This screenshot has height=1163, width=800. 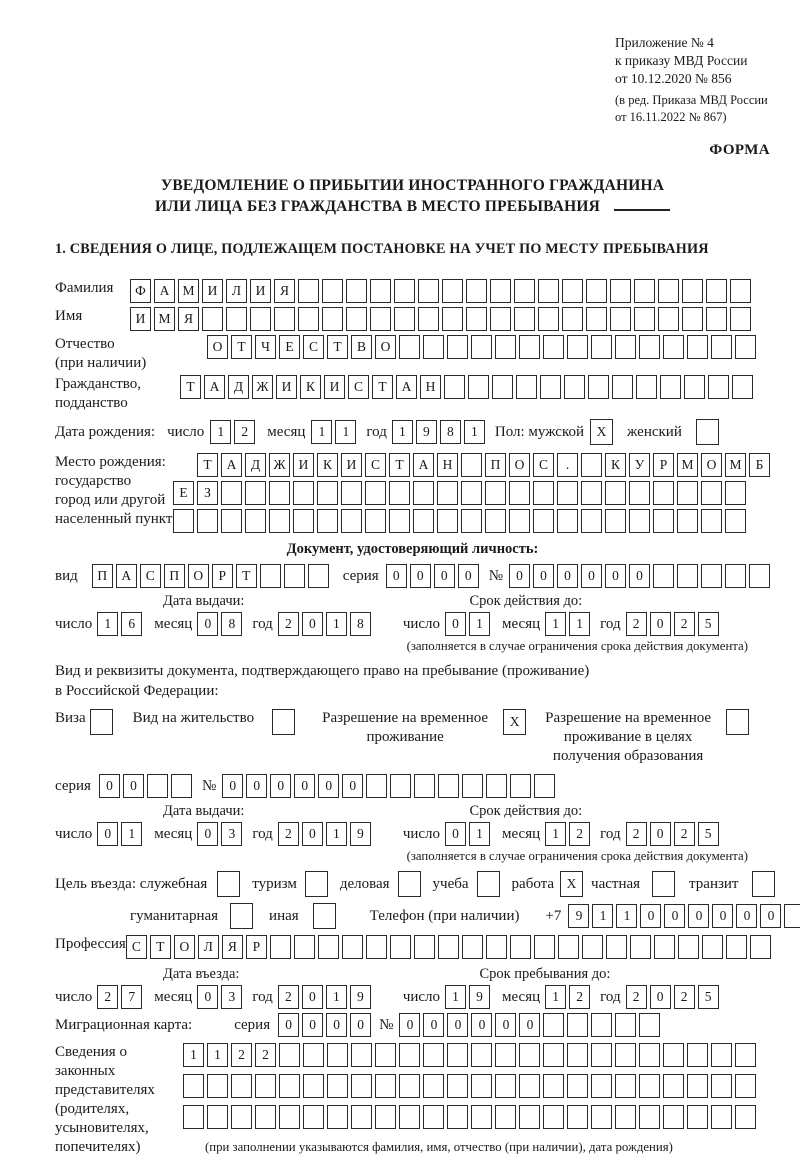 What do you see at coordinates (256, 947) in the screenshot?
I see `char-box: Р` at bounding box center [256, 947].